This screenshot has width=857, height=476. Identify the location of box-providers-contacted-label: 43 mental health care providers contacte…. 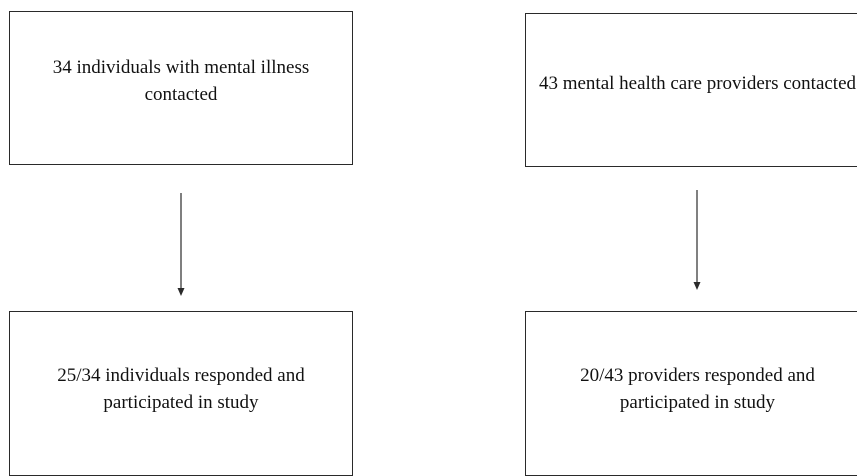
(697, 83).